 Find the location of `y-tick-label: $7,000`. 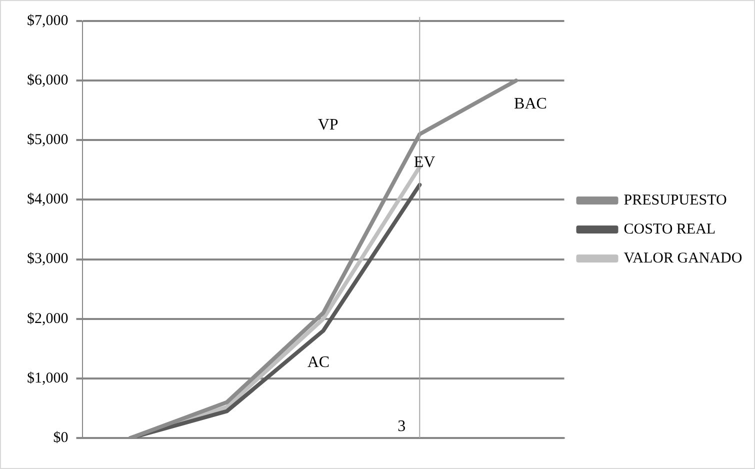

y-tick-label: $7,000 is located at coordinates (47, 20).